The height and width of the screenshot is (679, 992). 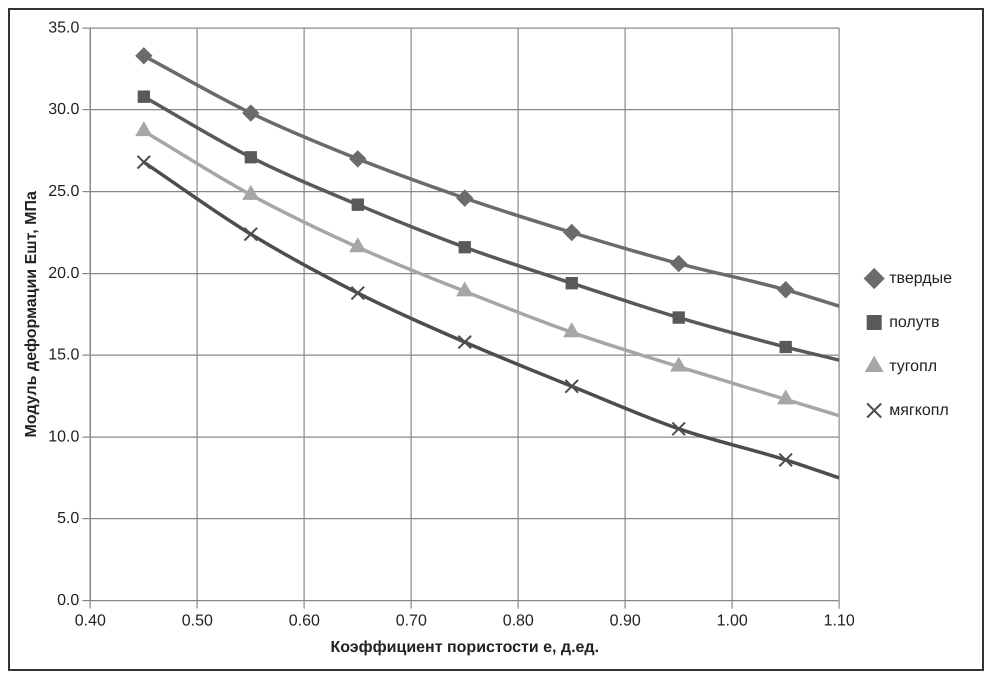 What do you see at coordinates (732, 621) in the screenshot?
I see `x-tick-label: 1.00` at bounding box center [732, 621].